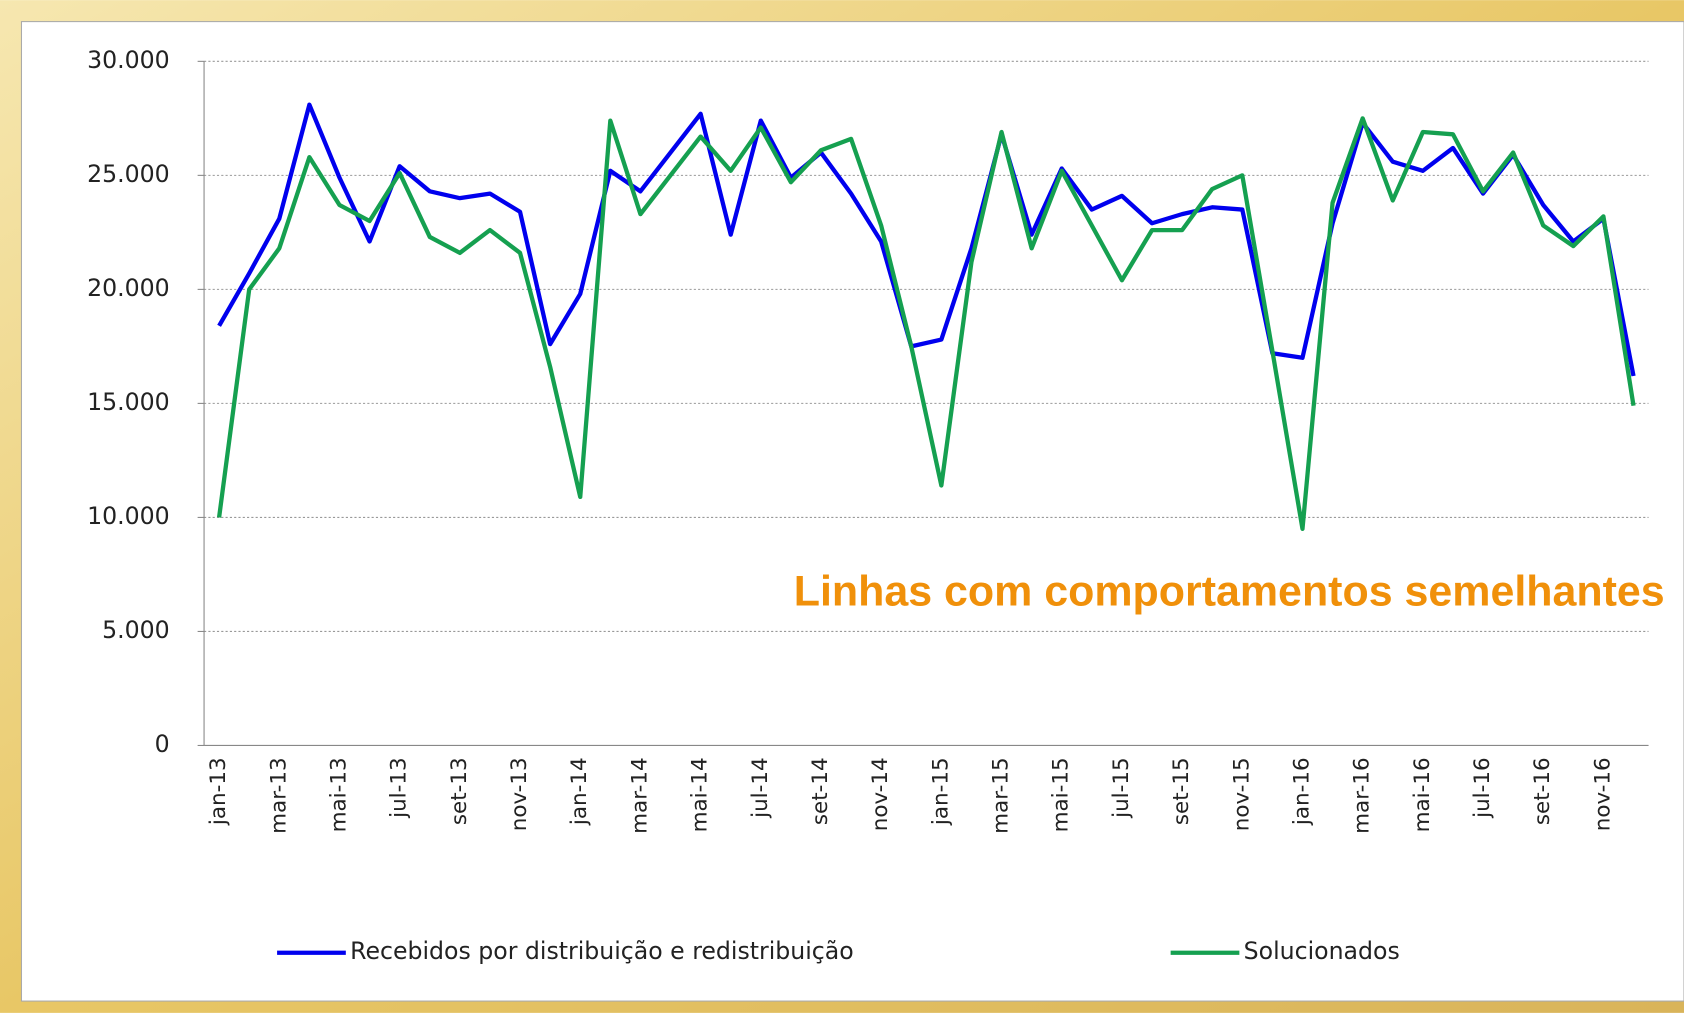 This screenshot has width=1684, height=1017. I want to click on y-tick-label: 10.000, so click(128, 516).